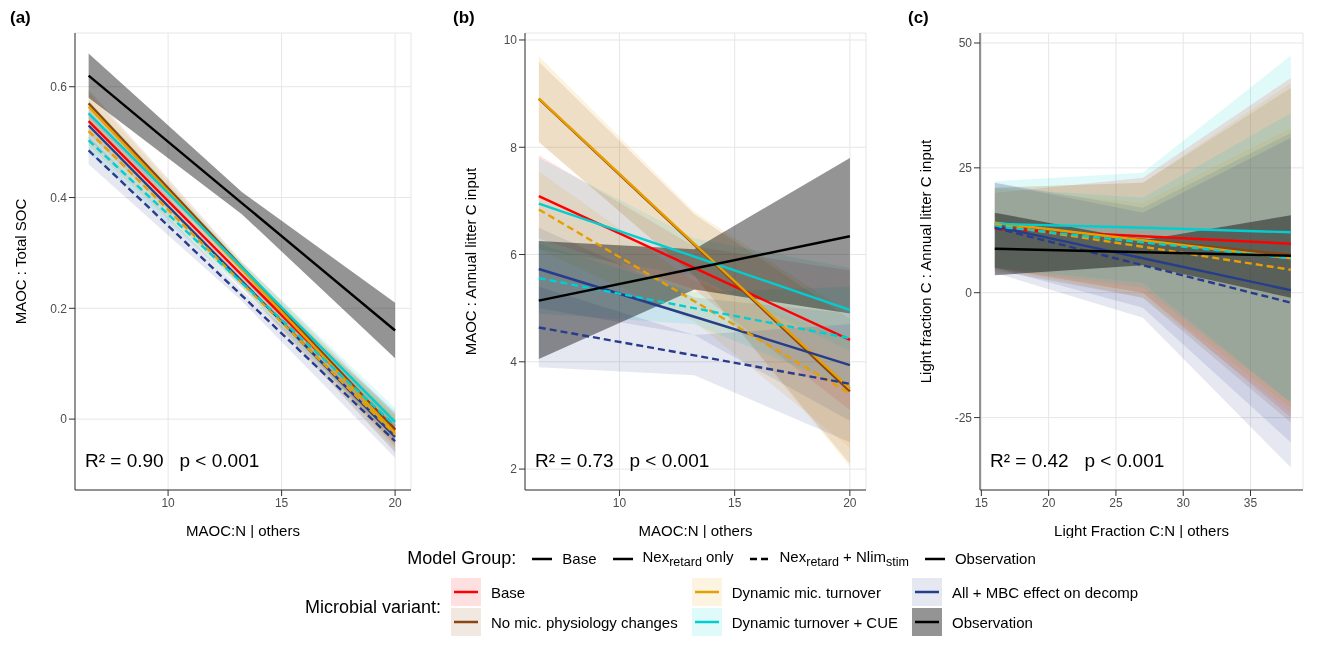  I want to click on y-tick-label: 25, so click(965, 168).